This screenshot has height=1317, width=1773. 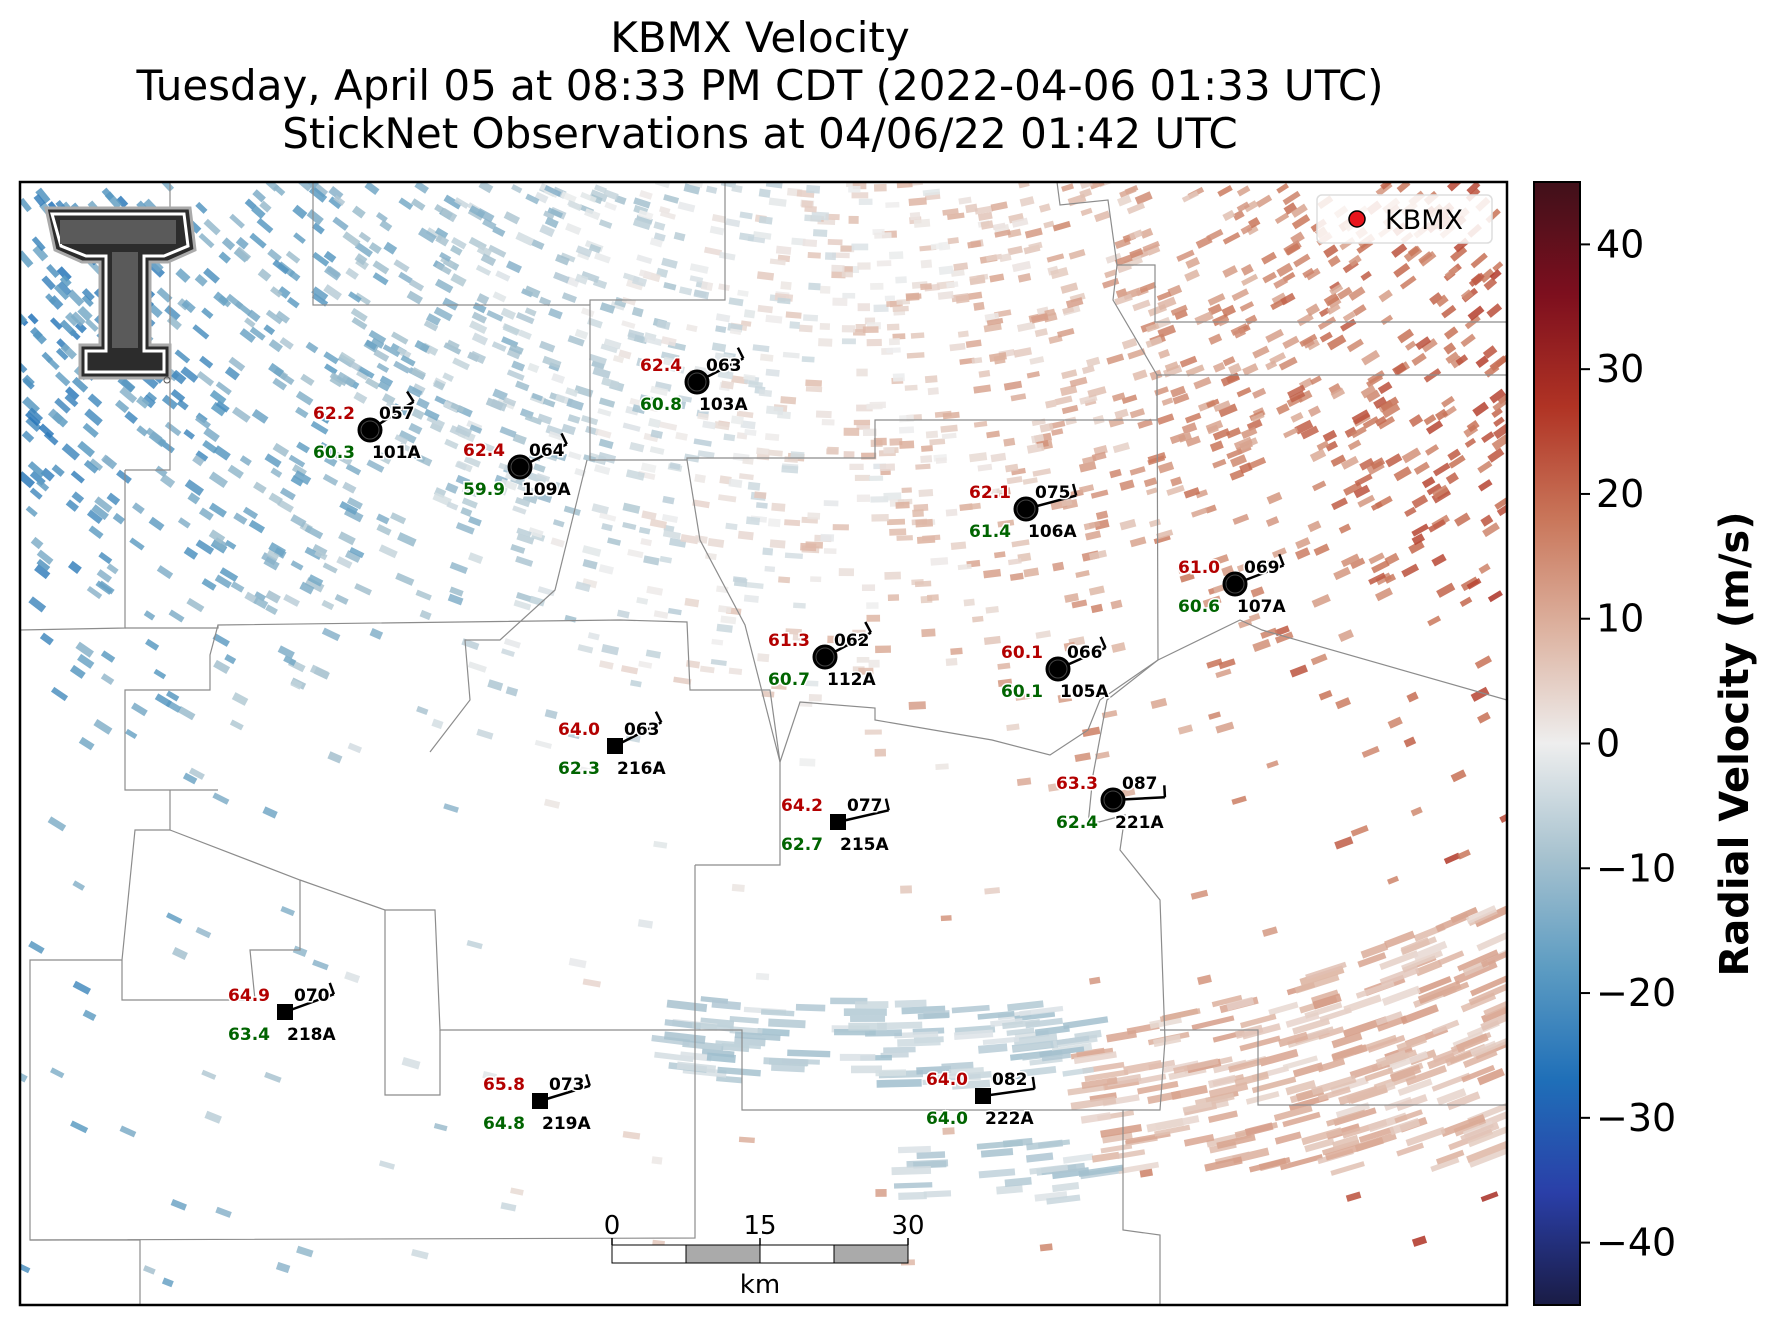 I want to click on station-temperature: 65.8, so click(x=504, y=1085).